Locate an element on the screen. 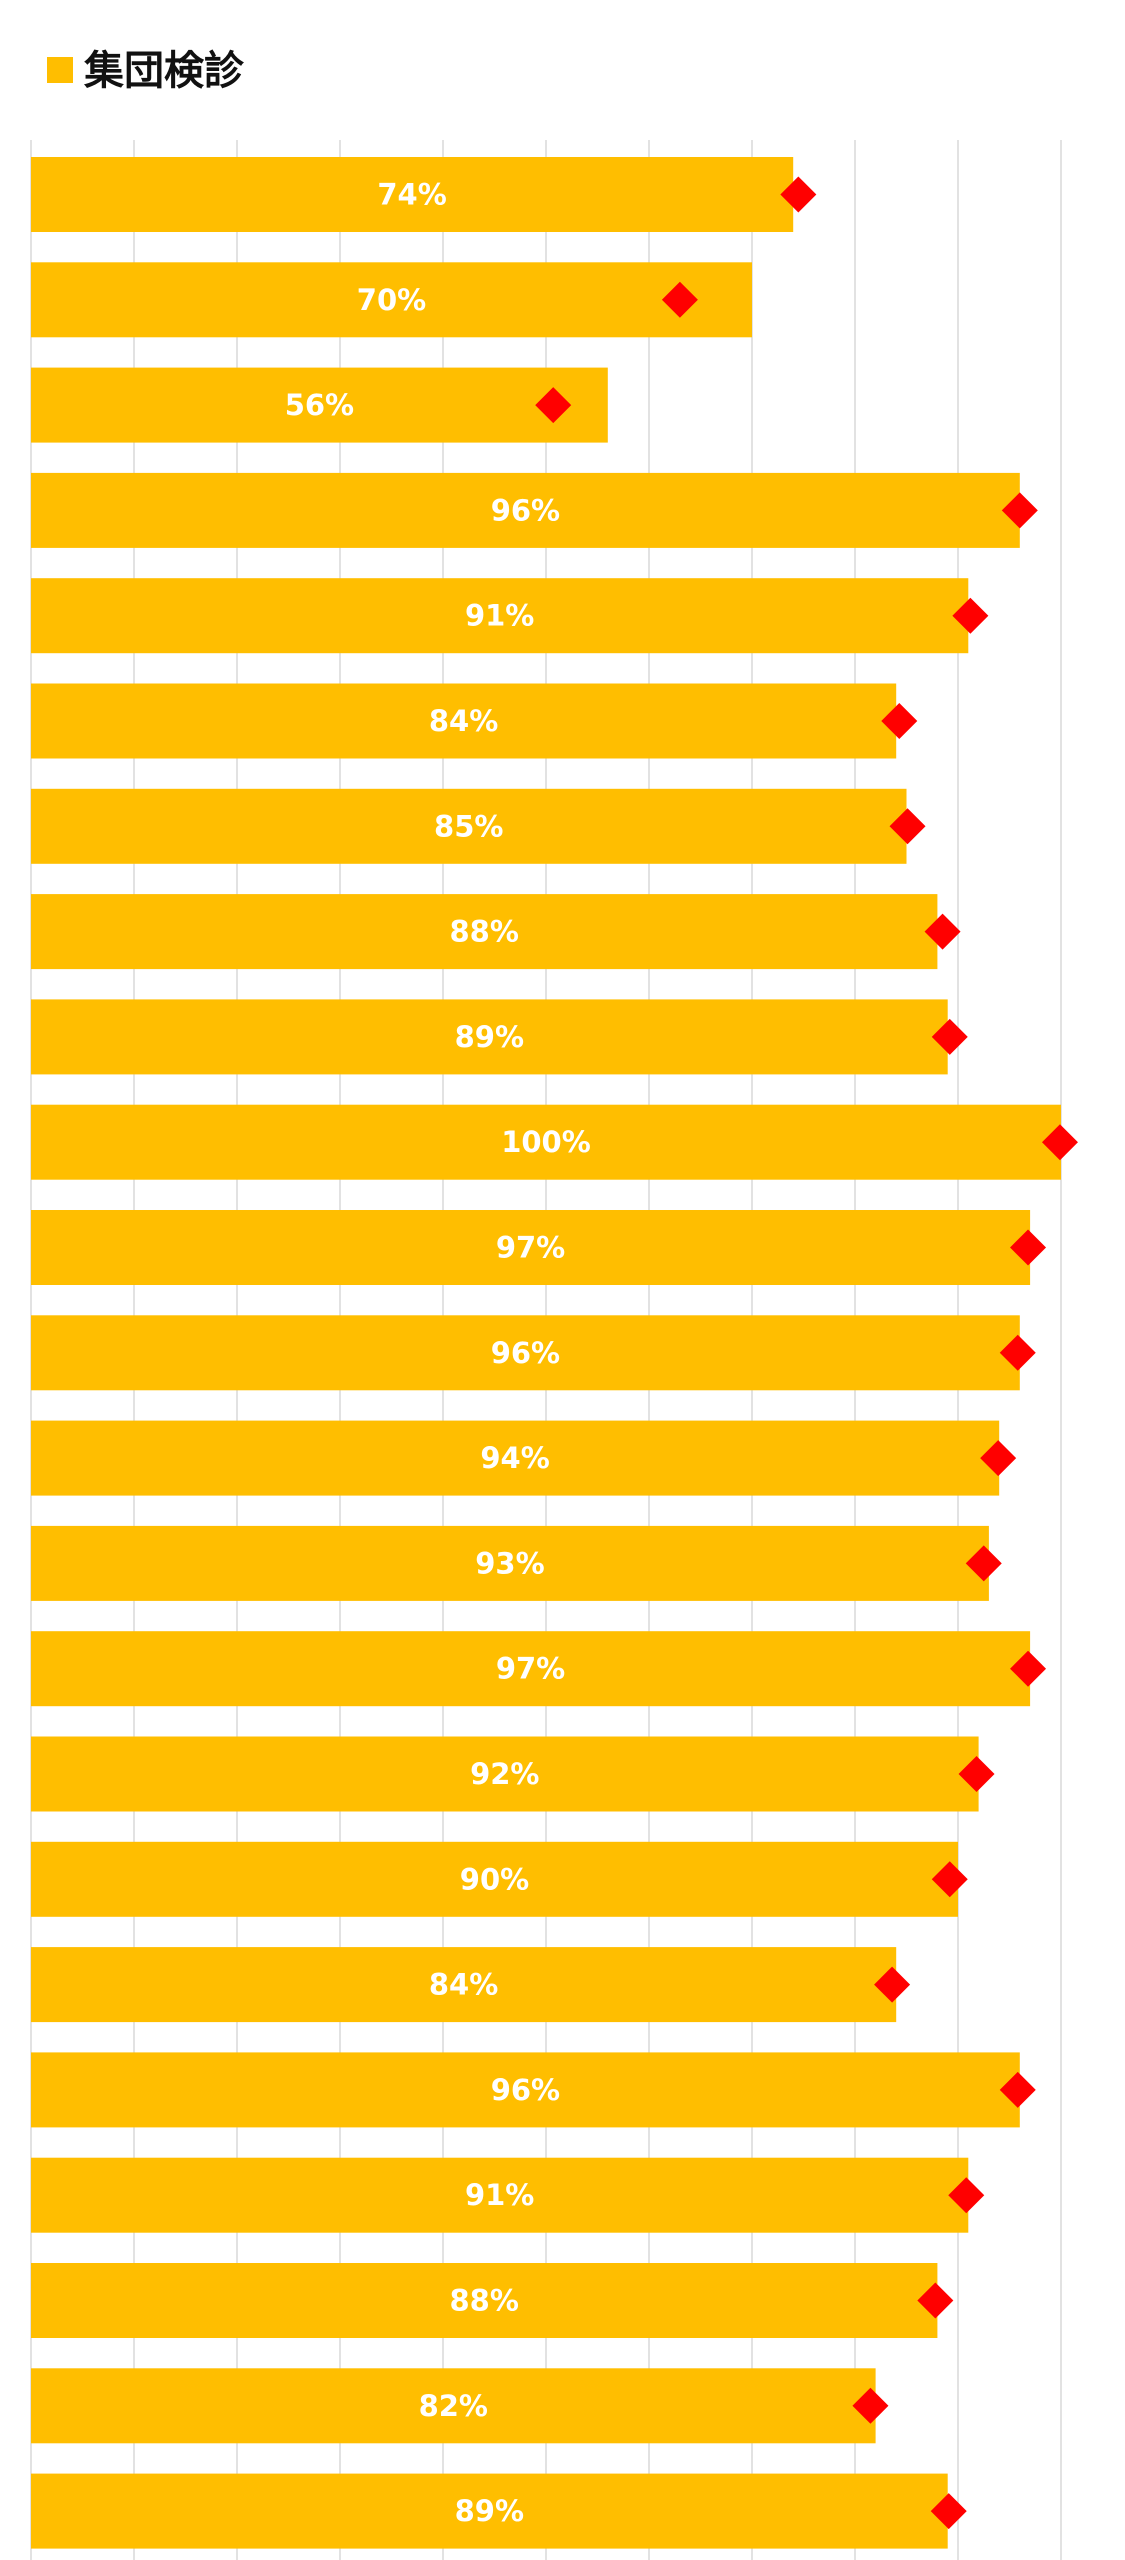  bar-value-label: 94% is located at coordinates (514, 1458).